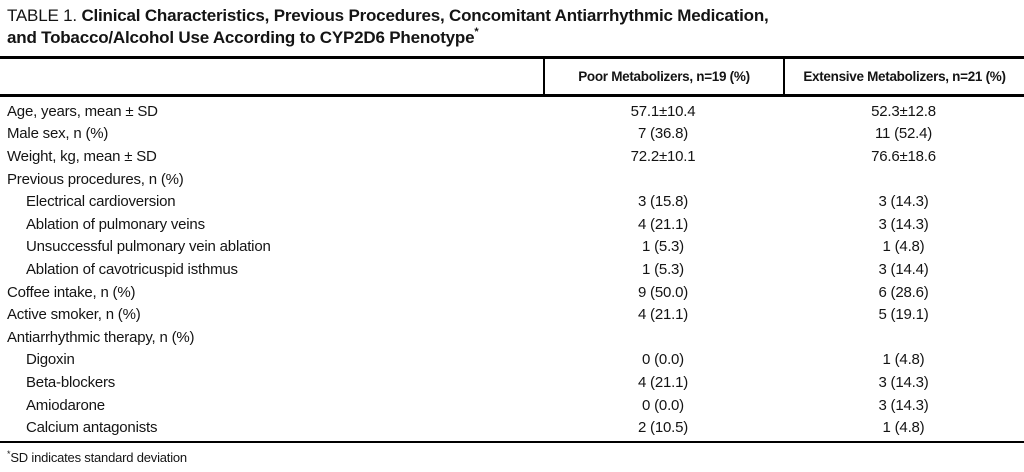  What do you see at coordinates (663, 156) in the screenshot?
I see `poor-value: 72.2±10.1` at bounding box center [663, 156].